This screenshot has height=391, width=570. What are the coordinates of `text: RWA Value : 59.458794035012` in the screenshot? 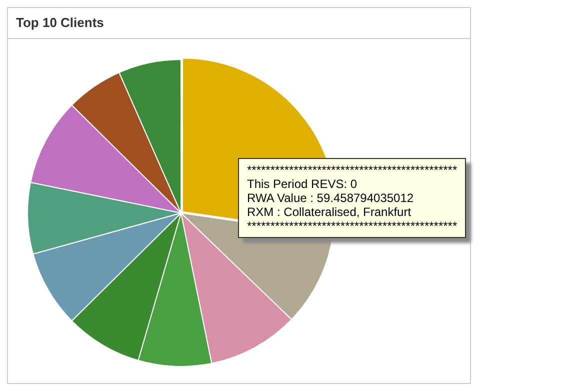 It's located at (331, 198).